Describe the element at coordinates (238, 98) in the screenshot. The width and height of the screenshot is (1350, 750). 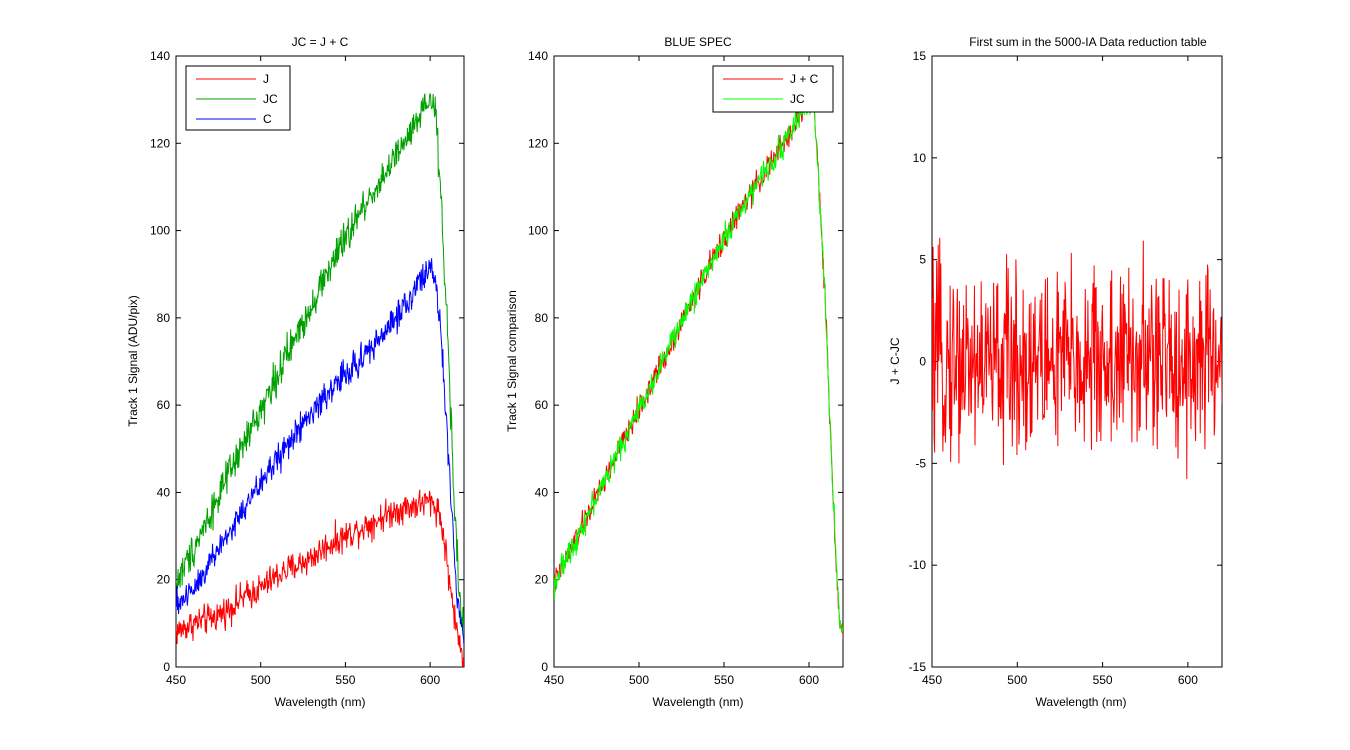
I see `legend: J JC C` at that location.